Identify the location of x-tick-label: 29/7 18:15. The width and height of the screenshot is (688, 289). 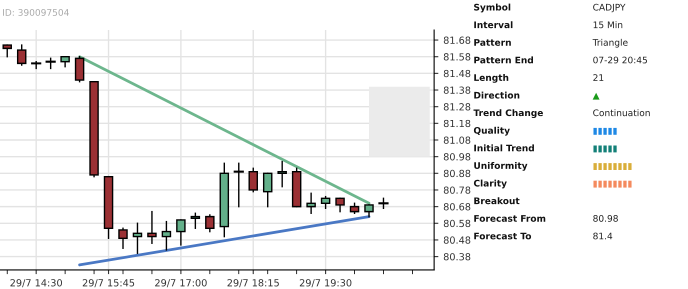
(253, 283).